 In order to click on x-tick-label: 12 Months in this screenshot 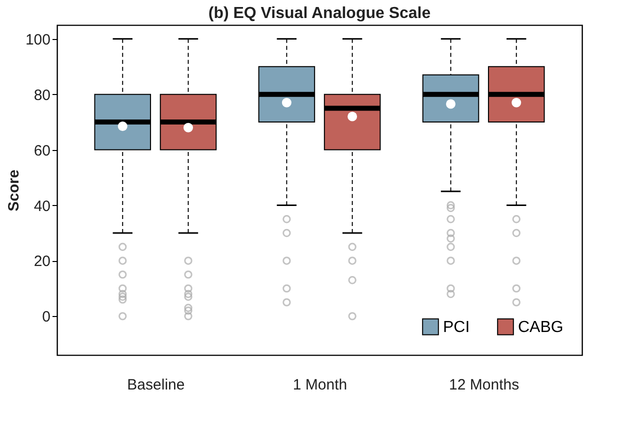, I will do `click(484, 385)`.